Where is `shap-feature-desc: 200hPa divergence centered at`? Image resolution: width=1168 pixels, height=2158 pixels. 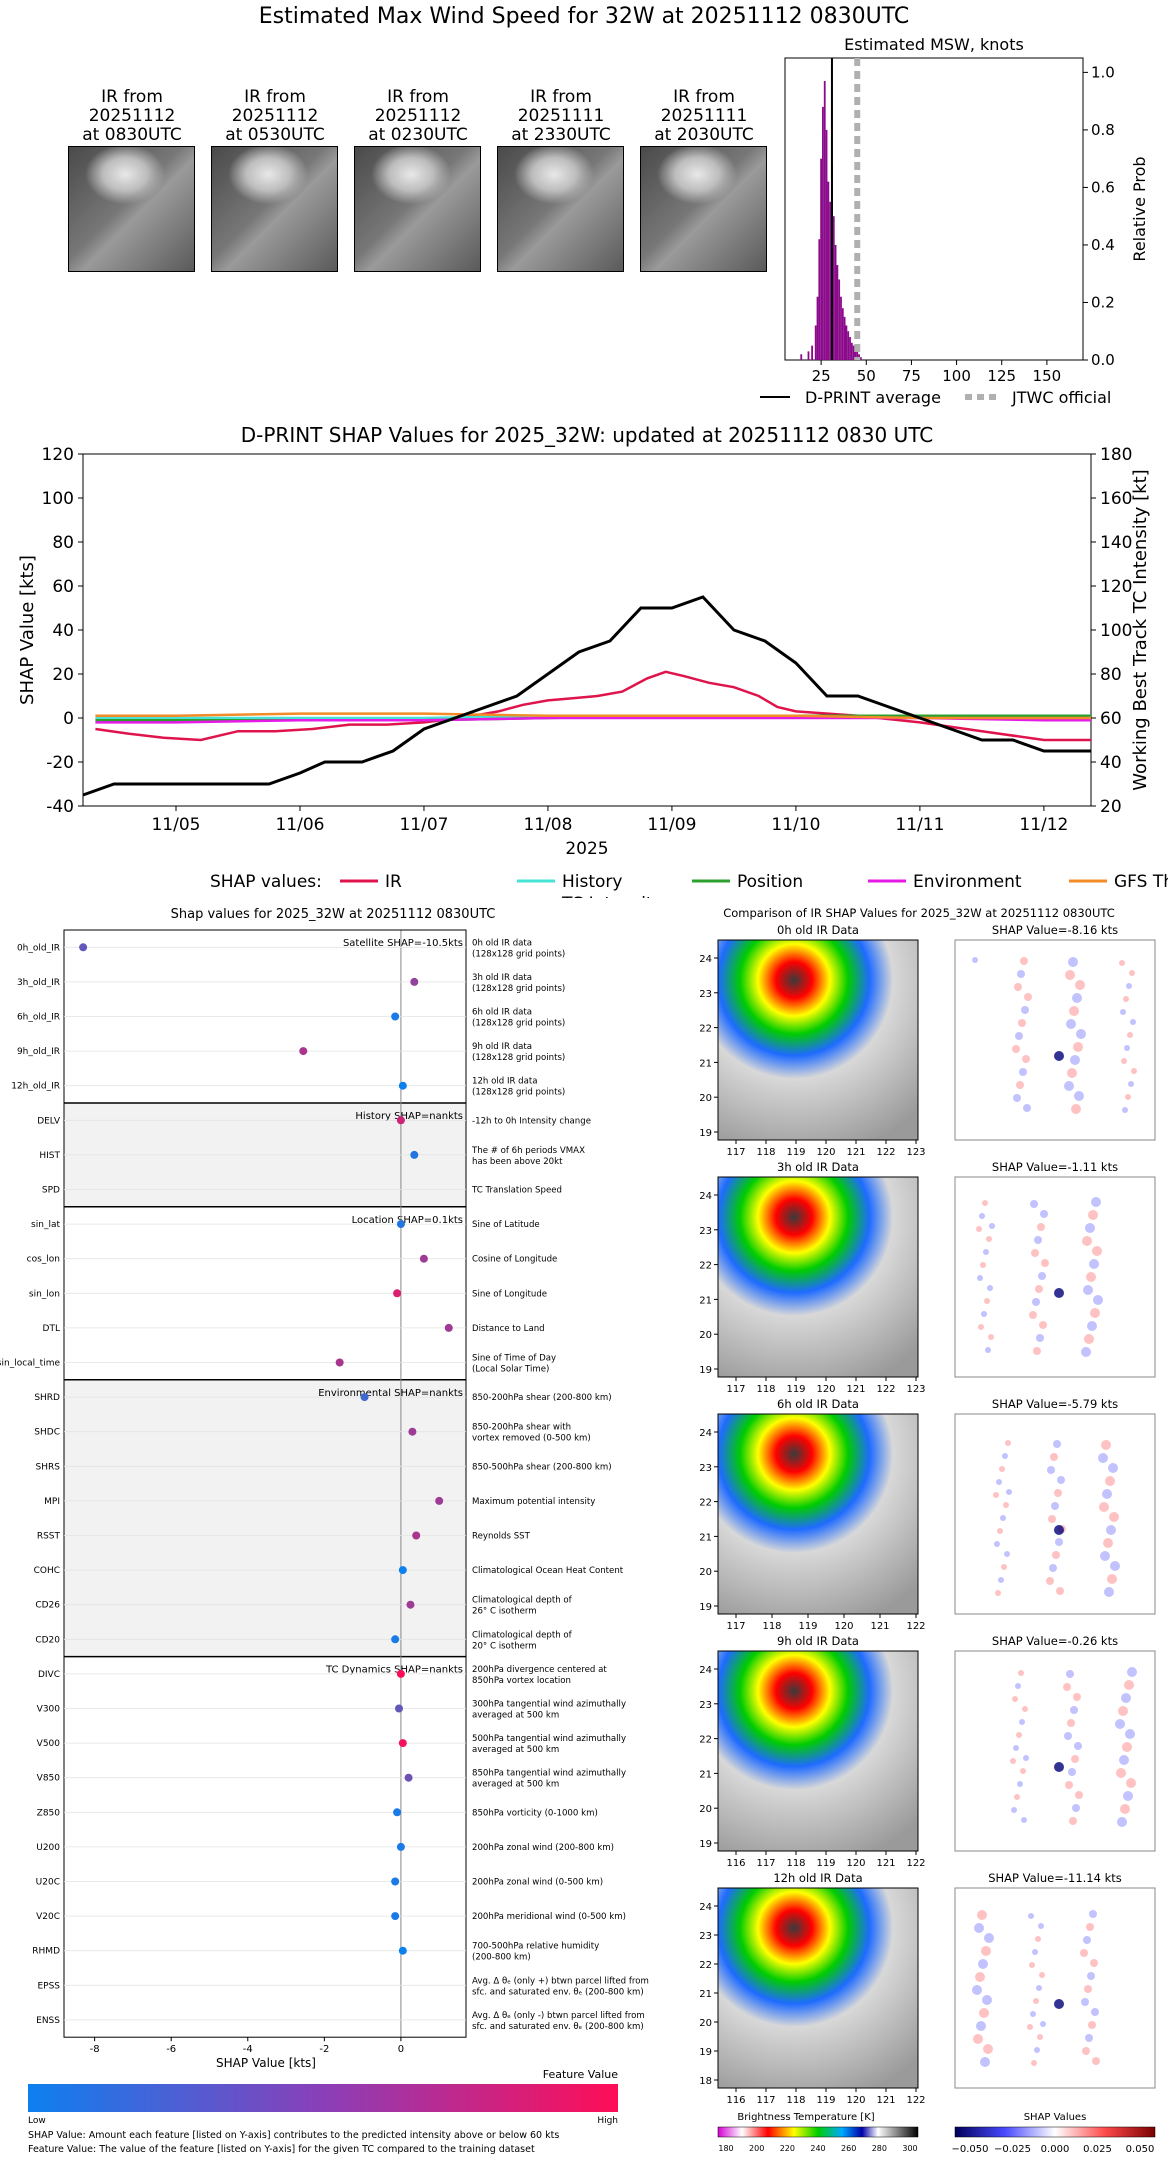
shap-feature-desc: 200hPa divergence centered at is located at coordinates (539, 1670).